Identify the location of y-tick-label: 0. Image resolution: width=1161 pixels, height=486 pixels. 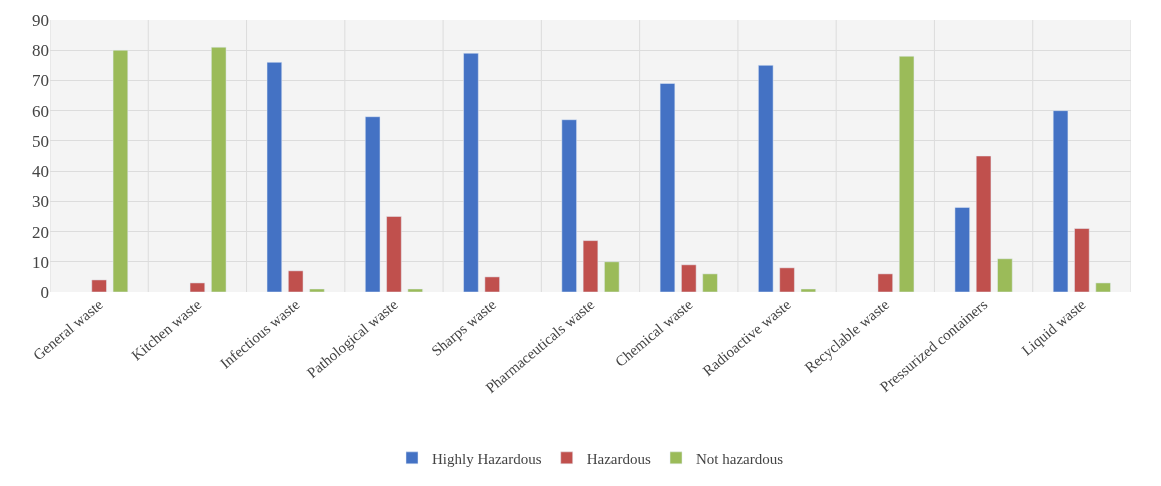
(44, 292).